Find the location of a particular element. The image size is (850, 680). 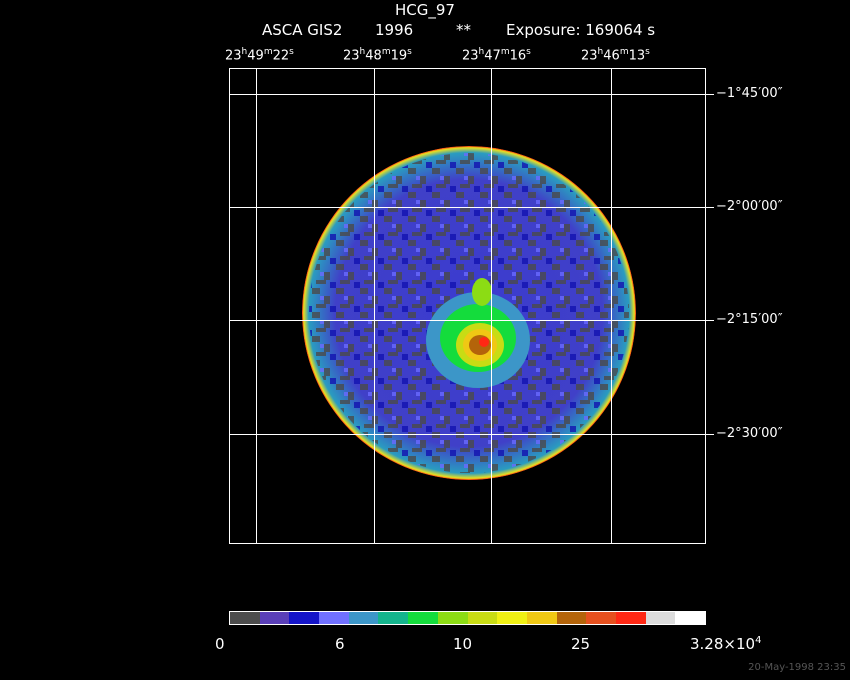

color-scale-bar is located at coordinates (467, 618).